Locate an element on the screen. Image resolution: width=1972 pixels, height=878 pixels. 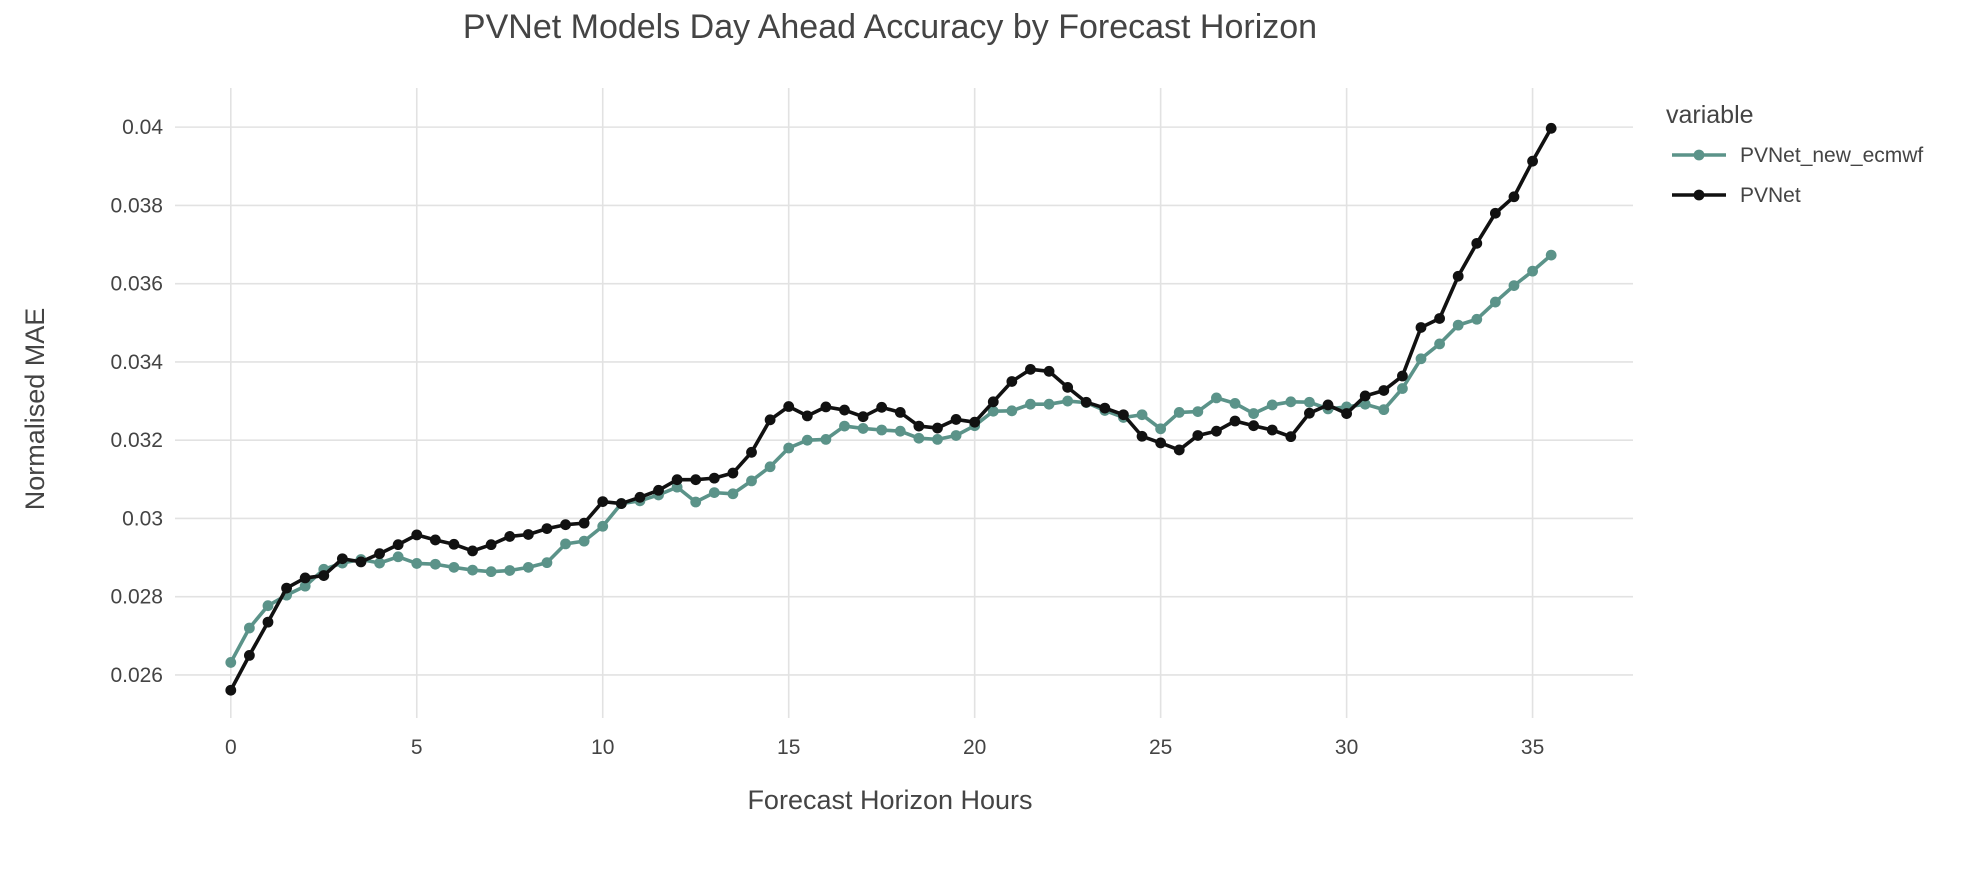
y-tick-label: 0.038 is located at coordinates (136, 205).